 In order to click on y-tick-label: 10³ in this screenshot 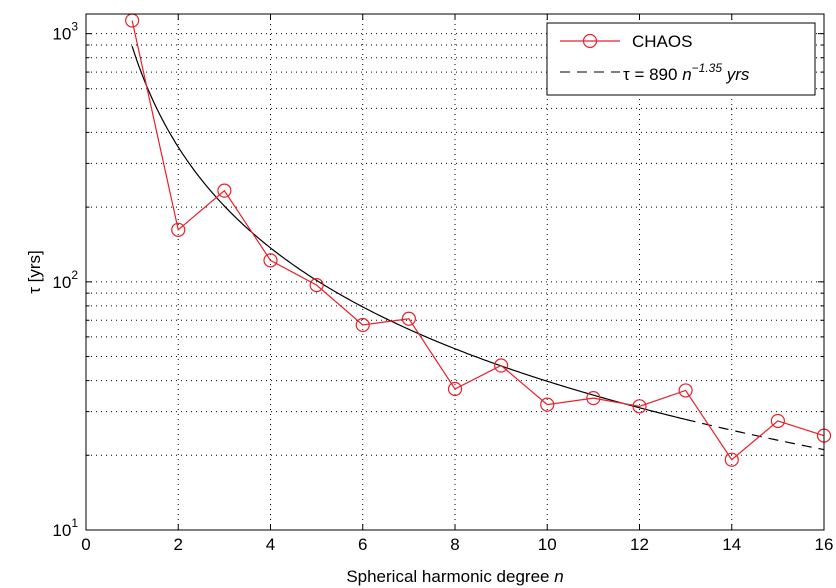, I will do `click(65, 32)`.